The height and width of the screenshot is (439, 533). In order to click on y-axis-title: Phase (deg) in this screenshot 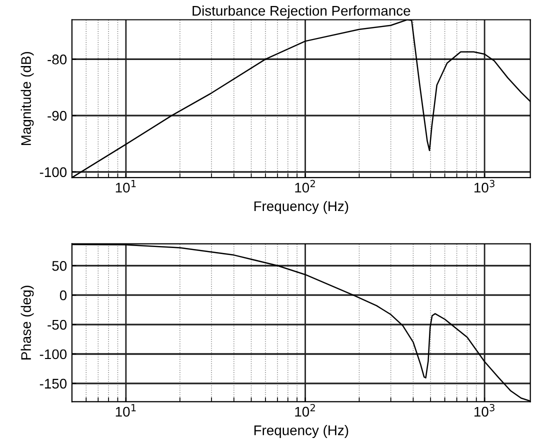, I will do `click(27, 323)`.